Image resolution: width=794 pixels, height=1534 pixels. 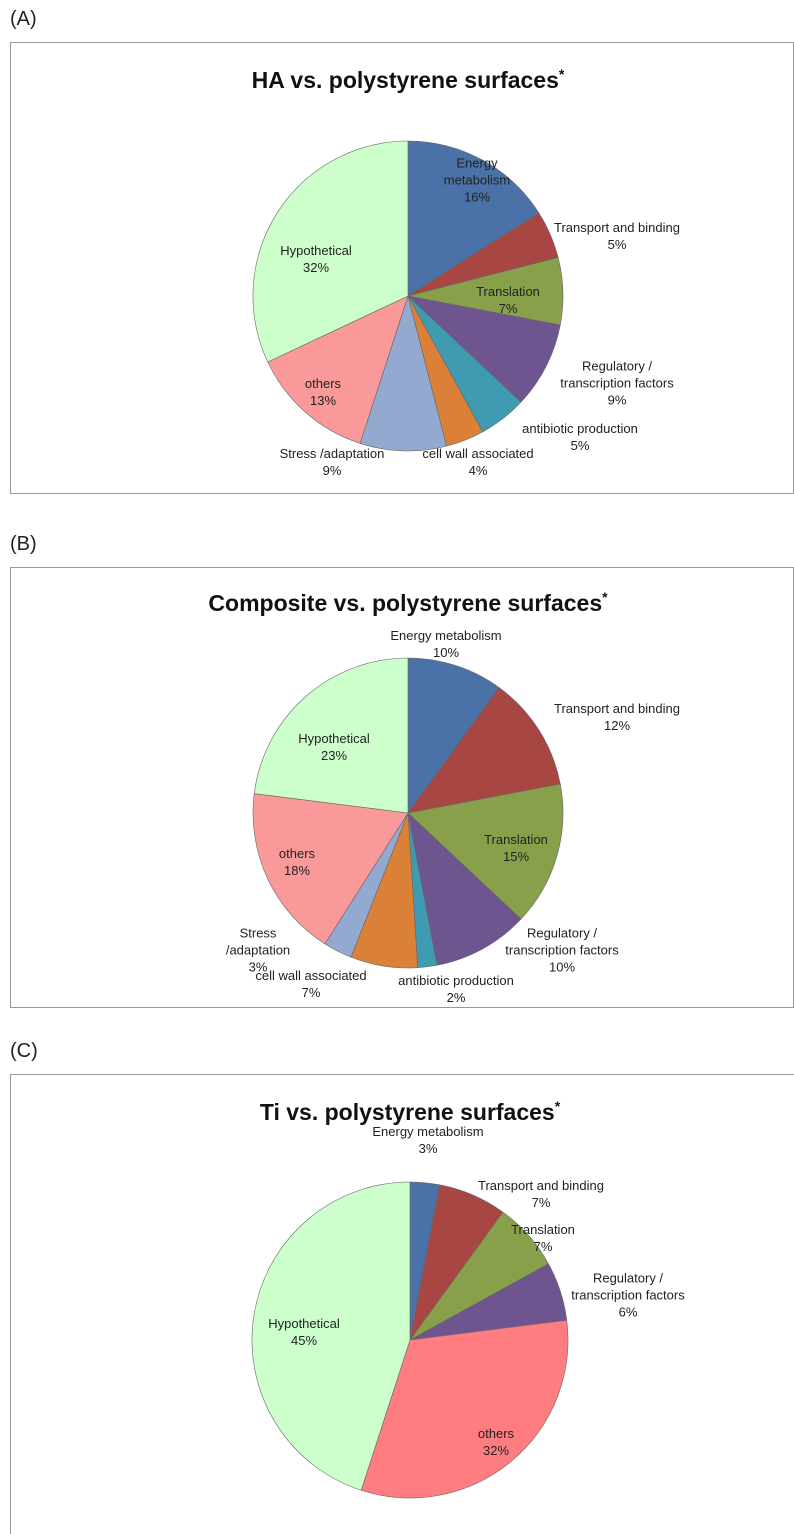 I want to click on slice-label: Energy metabolism 16%, so click(x=477, y=180).